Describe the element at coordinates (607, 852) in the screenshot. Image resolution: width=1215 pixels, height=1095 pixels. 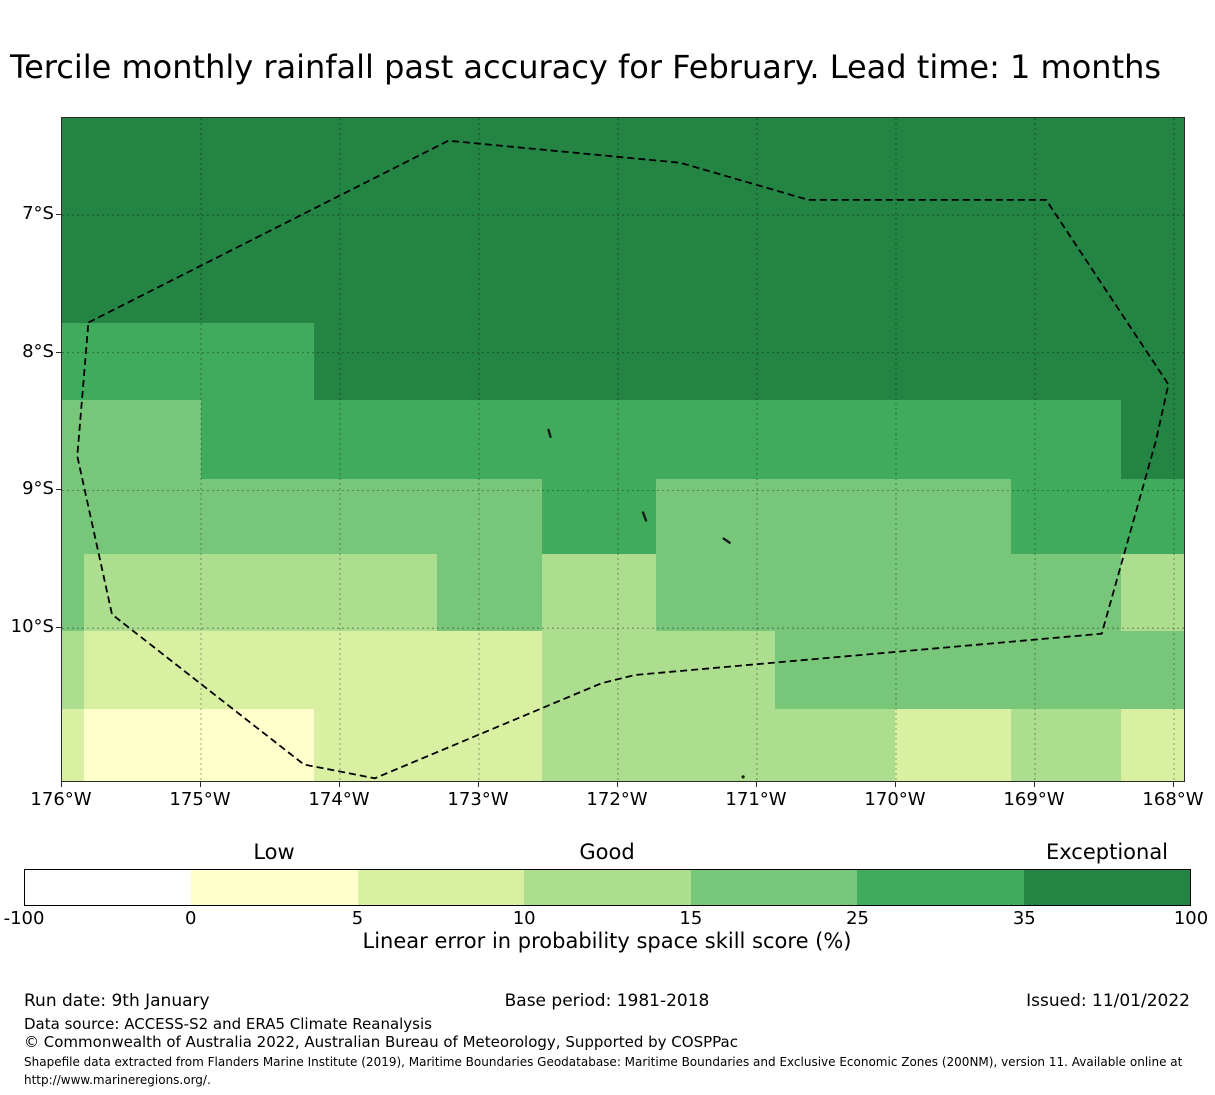
I see `colorbar-category-good: Good` at that location.